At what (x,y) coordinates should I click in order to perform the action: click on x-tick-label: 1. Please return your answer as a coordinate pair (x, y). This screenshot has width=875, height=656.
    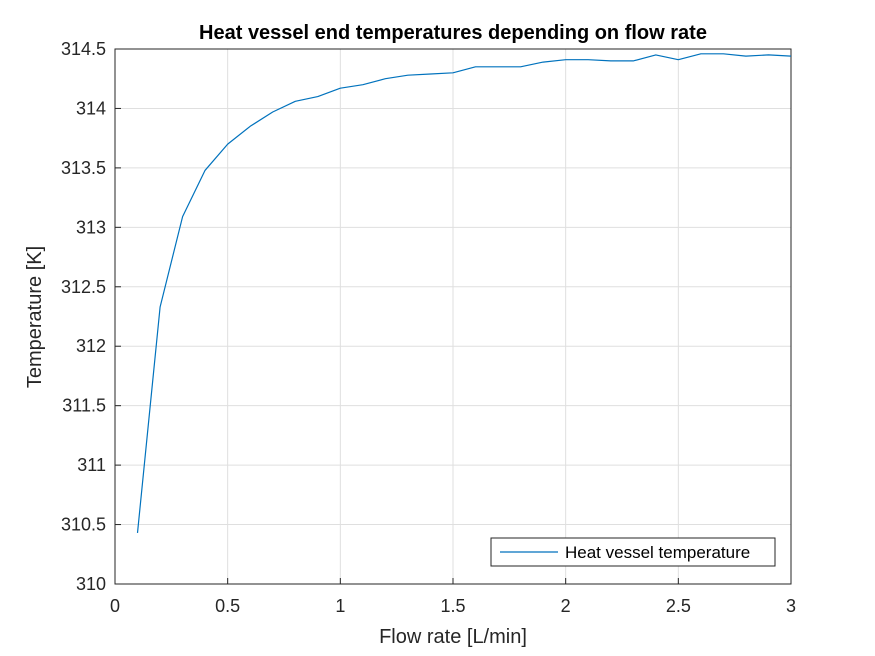
    Looking at the image, I should click on (340, 606).